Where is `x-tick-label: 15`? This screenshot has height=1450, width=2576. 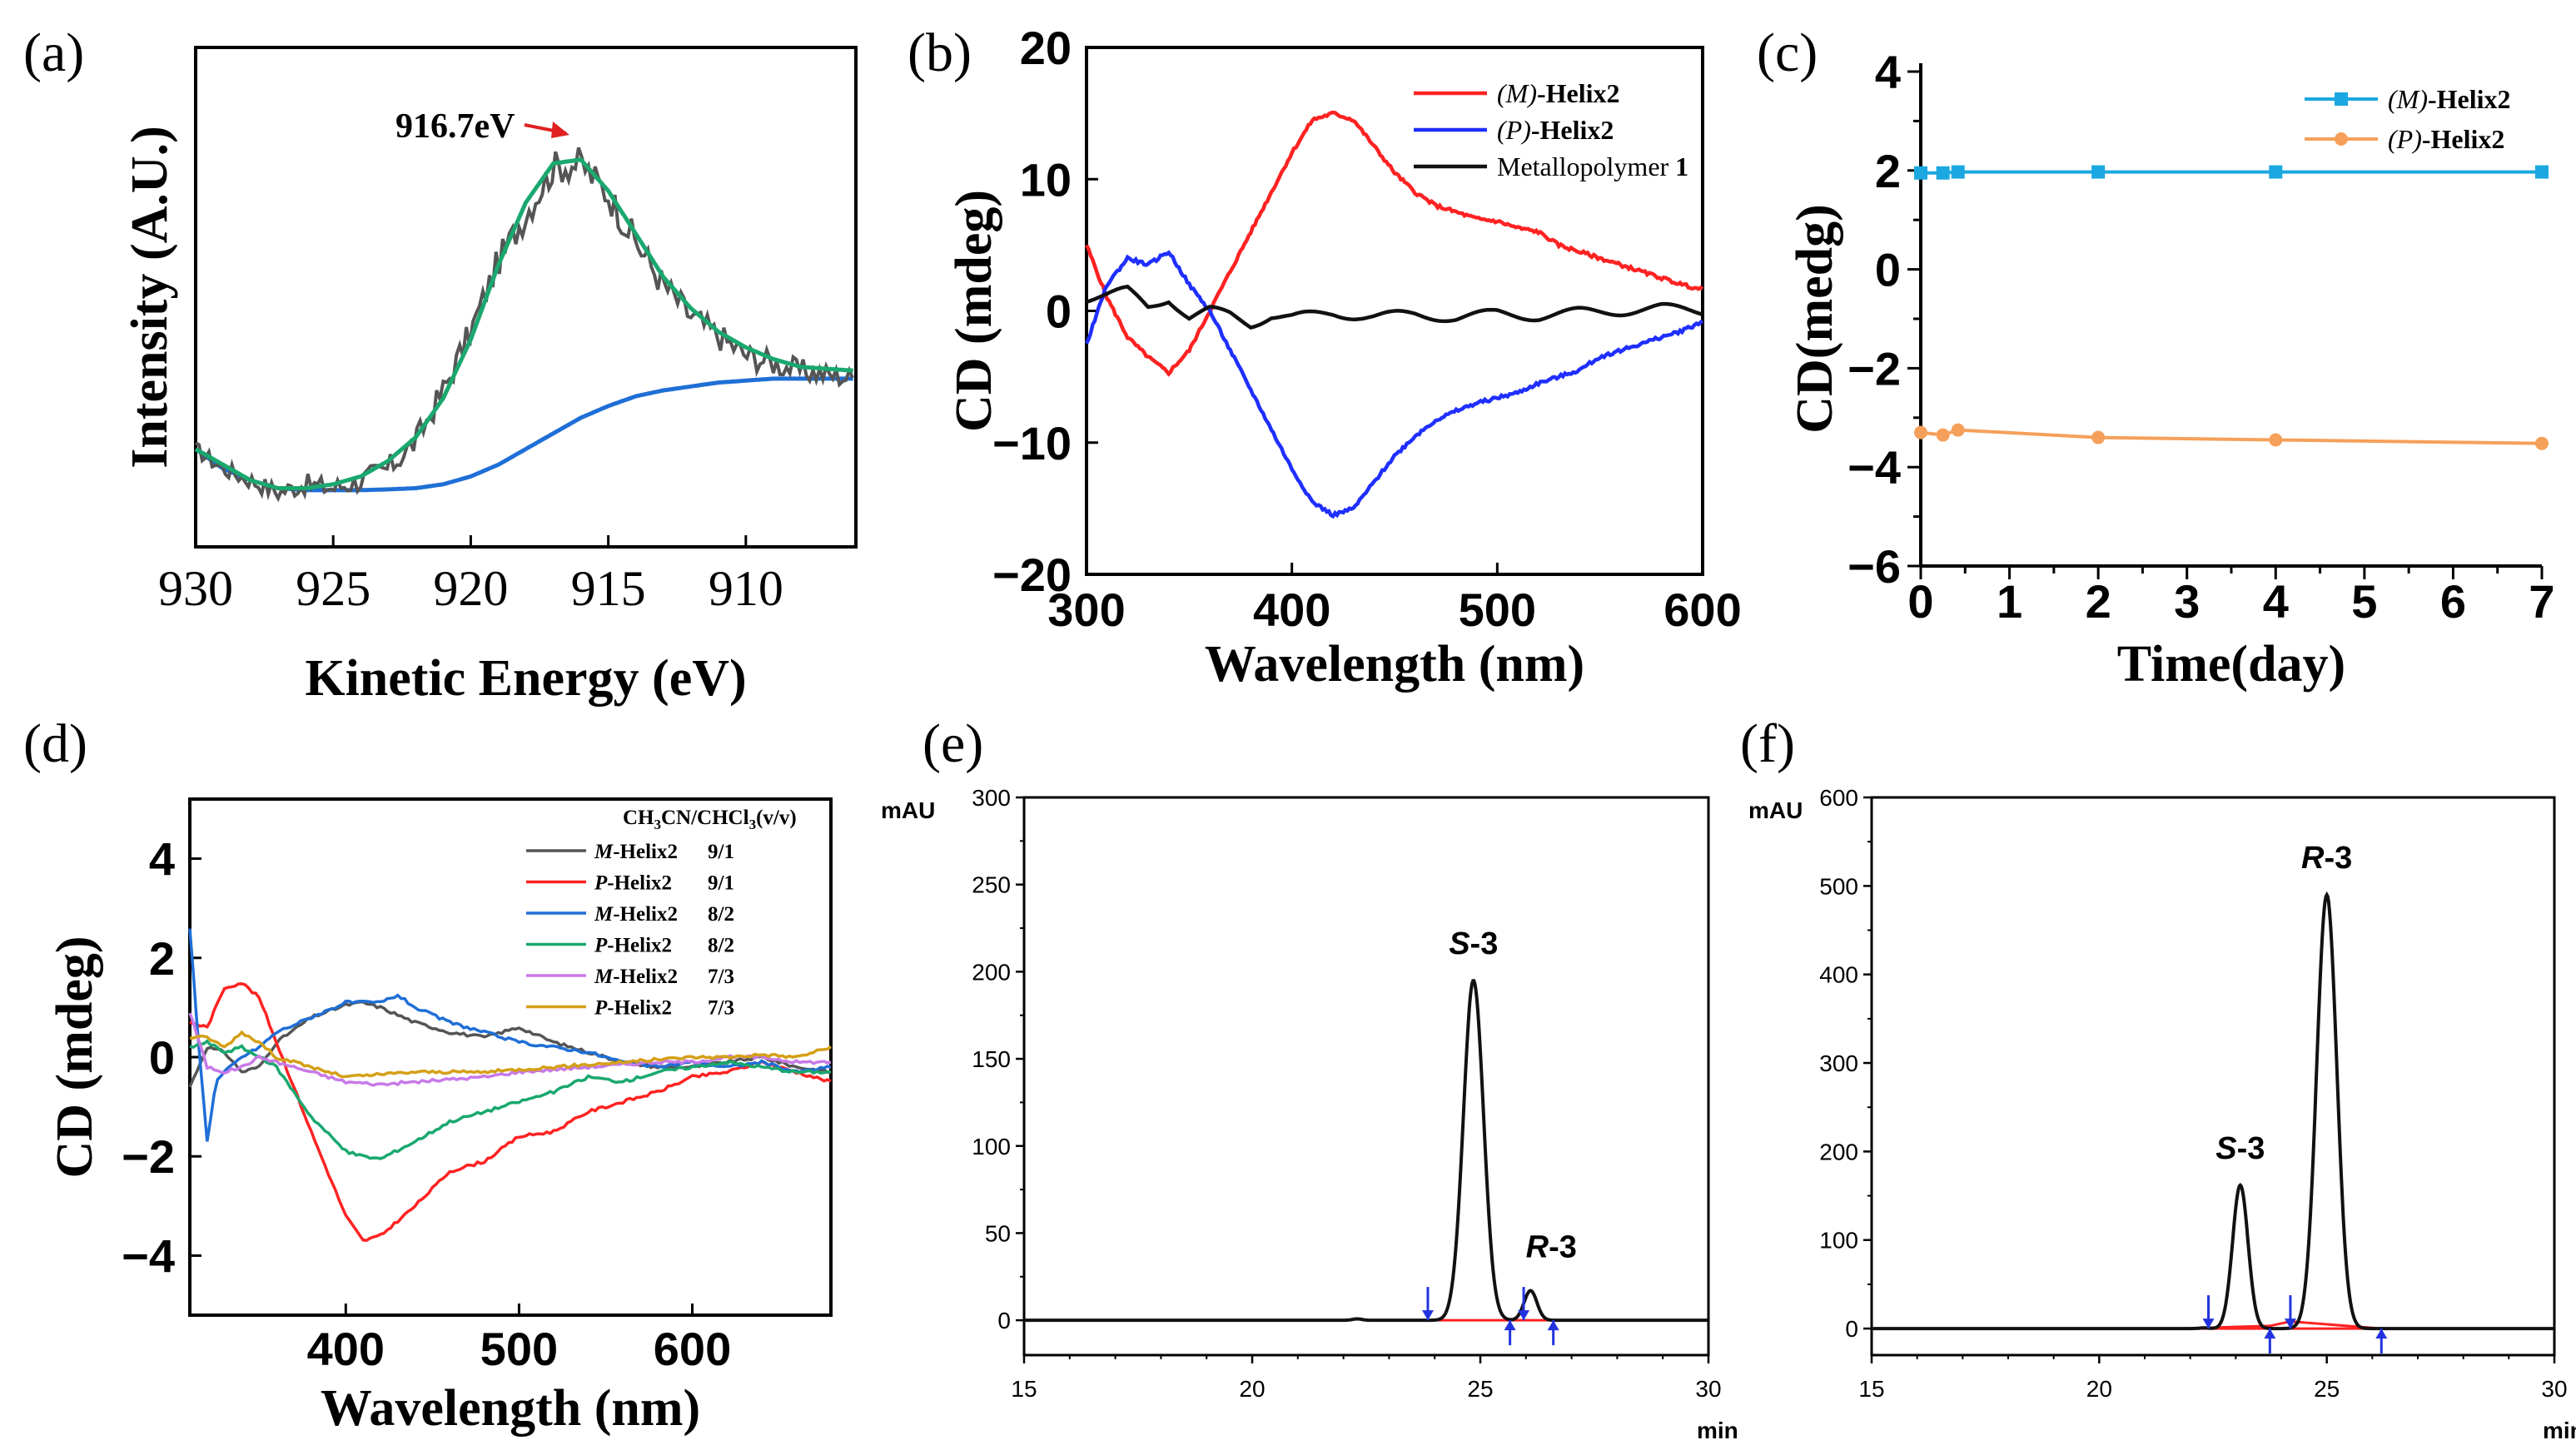 x-tick-label: 15 is located at coordinates (1871, 1389).